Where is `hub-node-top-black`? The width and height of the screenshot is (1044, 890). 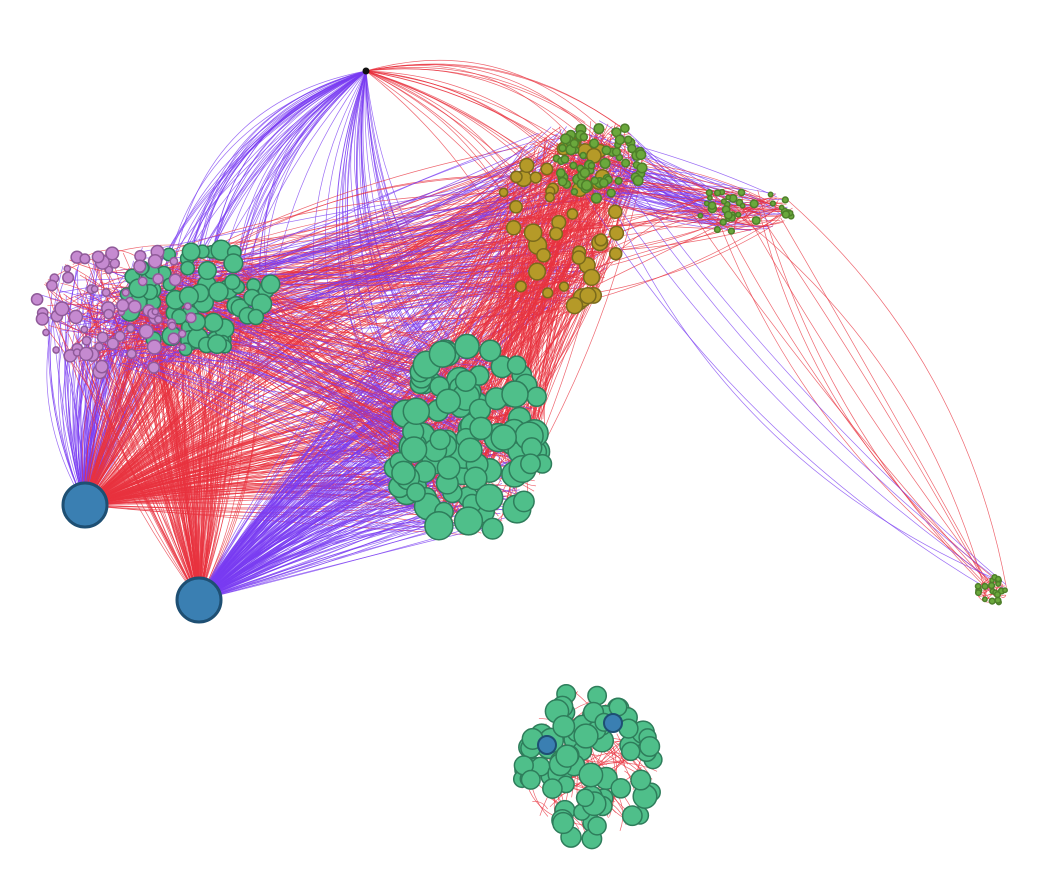
hub-node-top-black is located at coordinates (366, 71).